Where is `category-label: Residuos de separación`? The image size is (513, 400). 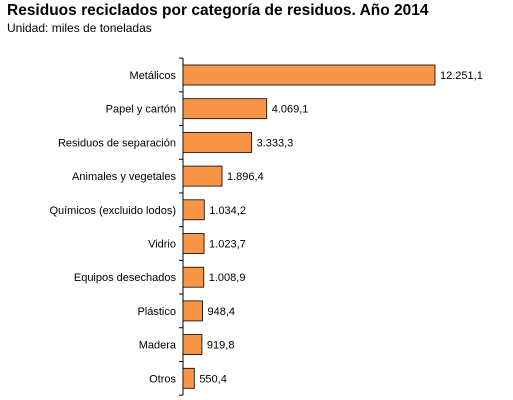 category-label: Residuos de separación is located at coordinates (117, 143).